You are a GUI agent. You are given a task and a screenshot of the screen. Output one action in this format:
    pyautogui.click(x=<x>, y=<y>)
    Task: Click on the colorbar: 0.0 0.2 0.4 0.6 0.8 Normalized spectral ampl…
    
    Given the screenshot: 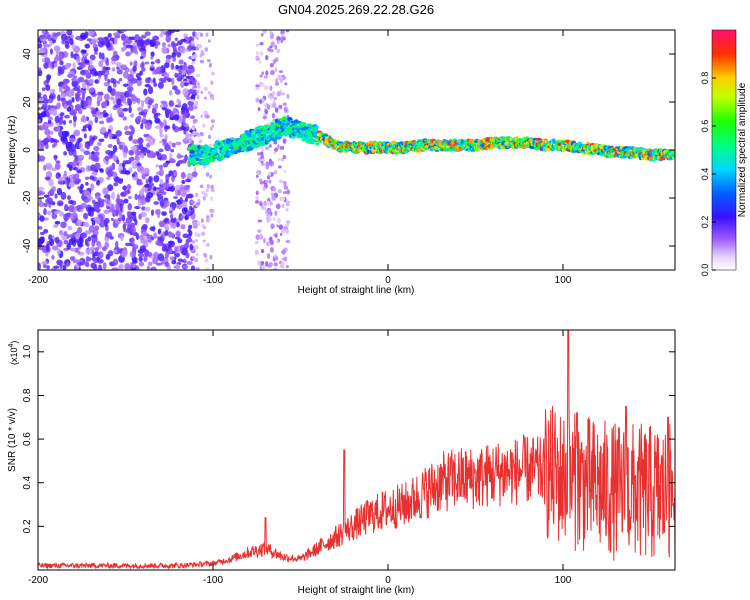 What is the action you would take?
    pyautogui.click(x=724, y=152)
    